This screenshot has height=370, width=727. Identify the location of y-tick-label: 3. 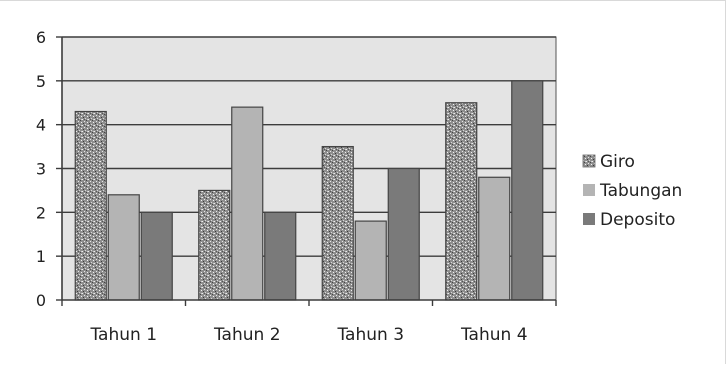
(41, 169).